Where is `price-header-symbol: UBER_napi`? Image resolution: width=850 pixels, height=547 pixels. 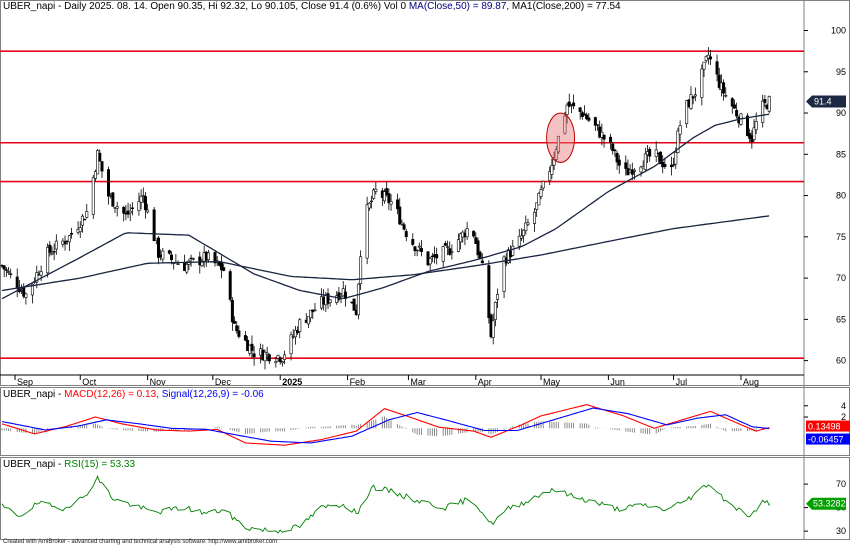
price-header-symbol: UBER_napi is located at coordinates (29, 6).